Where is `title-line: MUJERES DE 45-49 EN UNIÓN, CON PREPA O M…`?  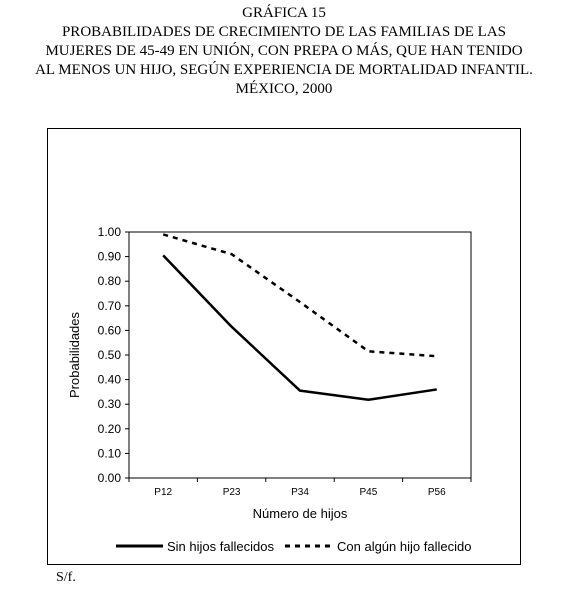
title-line: MUJERES DE 45-49 EN UNIÓN, CON PREPA O M… is located at coordinates (284, 51).